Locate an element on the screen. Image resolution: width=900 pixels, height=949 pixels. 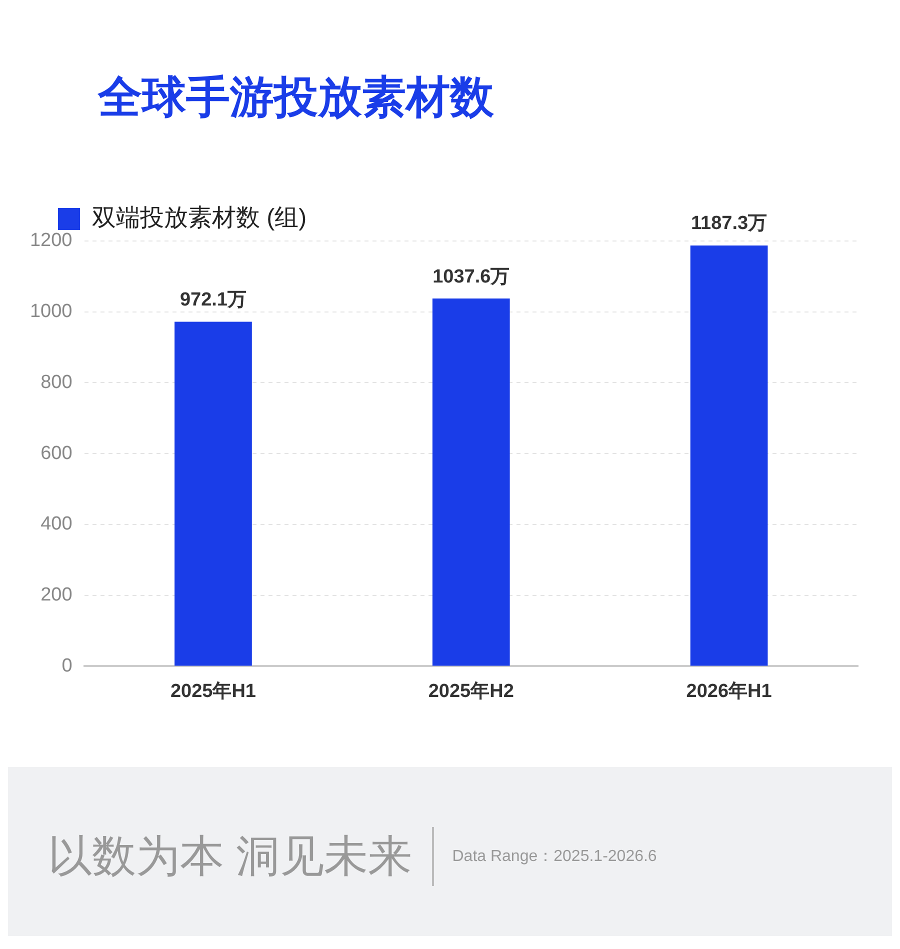
y-tick-label: 400 is located at coordinates (56, 524).